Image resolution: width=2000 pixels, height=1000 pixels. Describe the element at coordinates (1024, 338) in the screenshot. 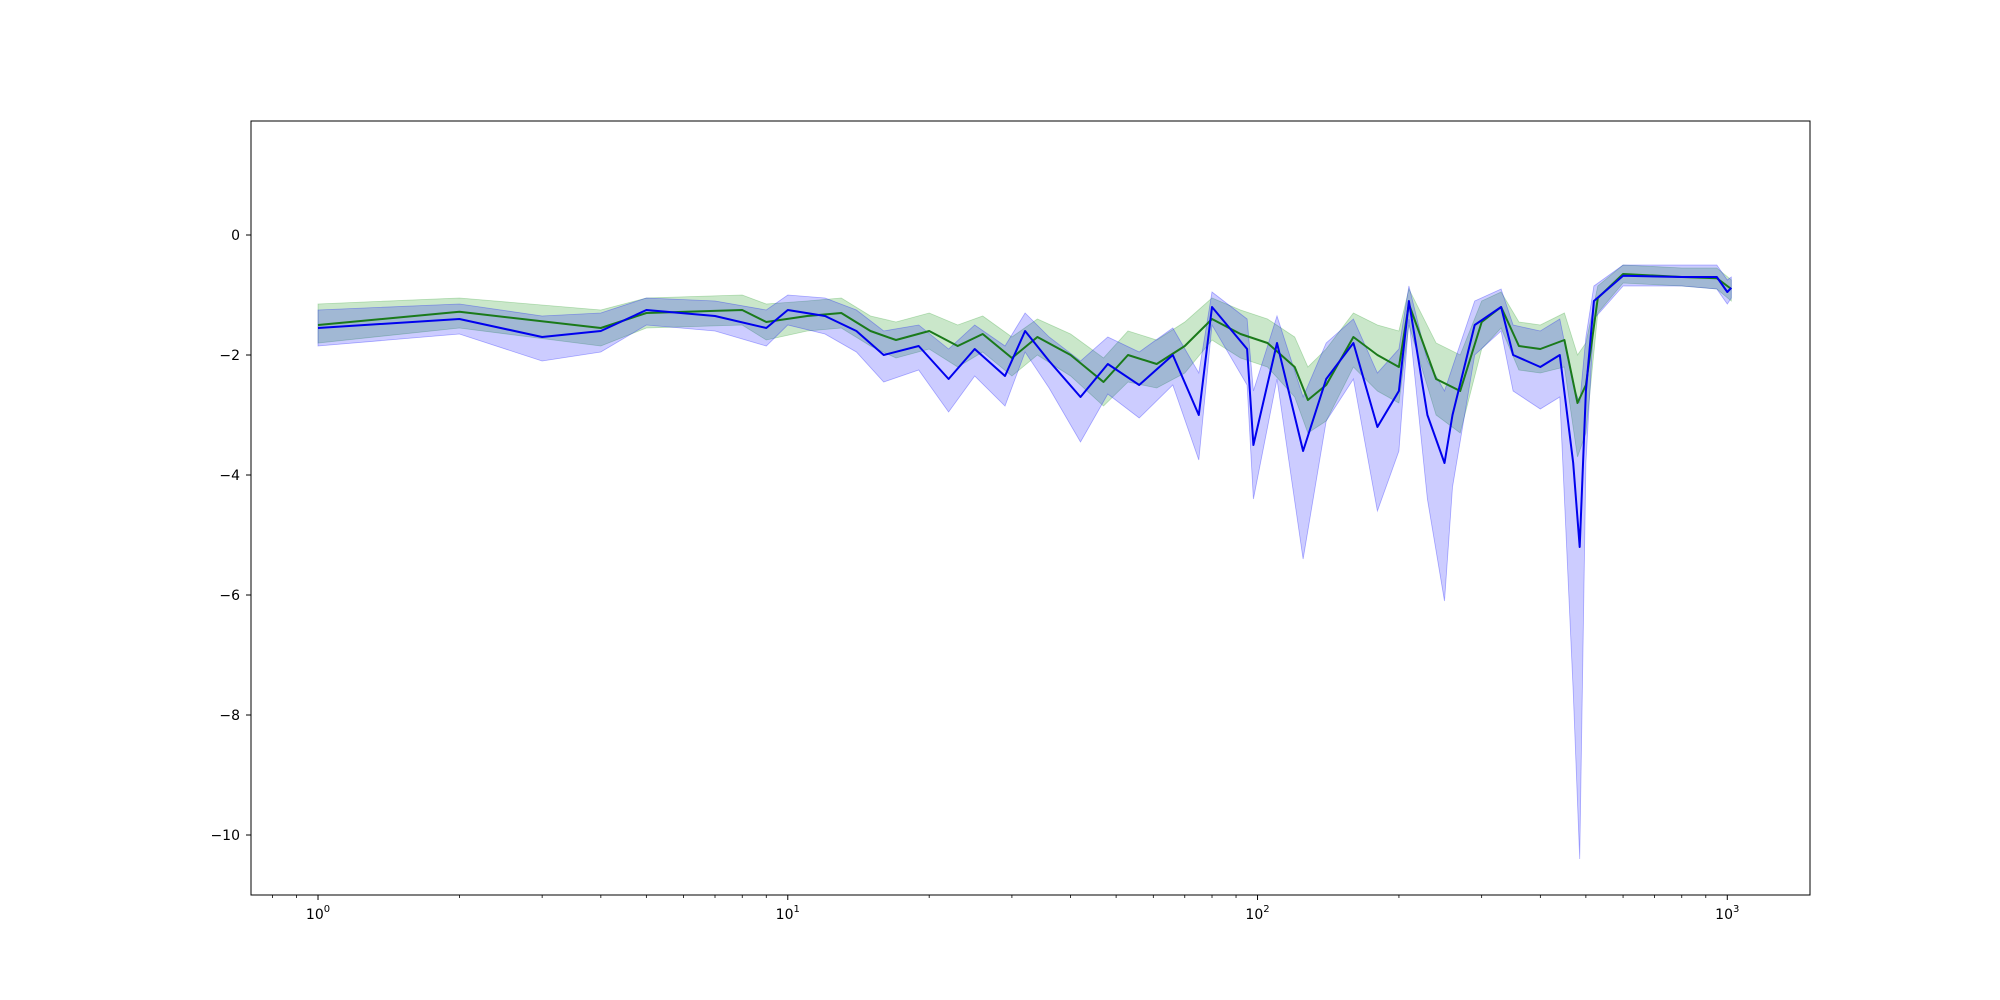

I see `series-1-line` at that location.